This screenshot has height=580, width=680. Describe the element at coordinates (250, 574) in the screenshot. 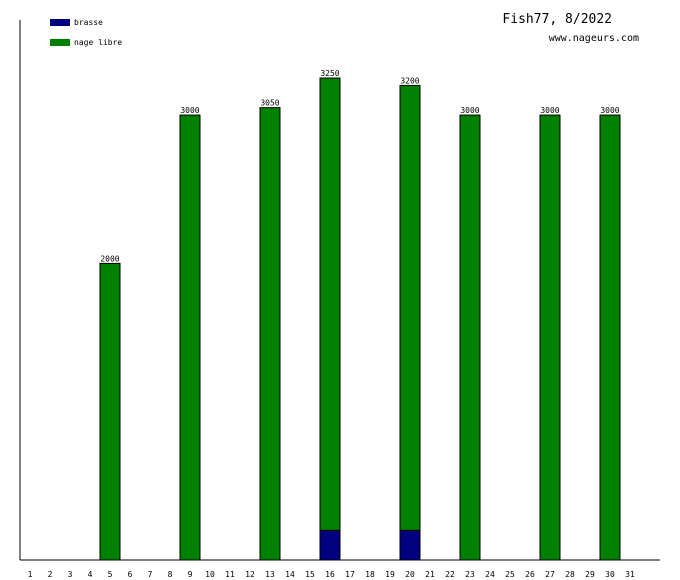

I see `x-tick-label-12: 12` at that location.